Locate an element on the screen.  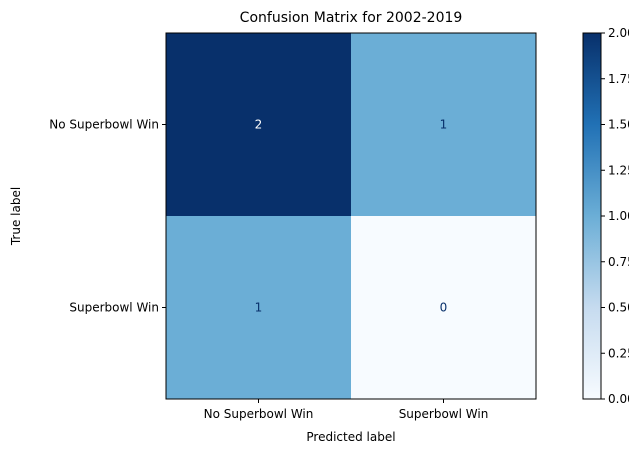
colorbar-tick-label: 0.75 is located at coordinates (618, 262).